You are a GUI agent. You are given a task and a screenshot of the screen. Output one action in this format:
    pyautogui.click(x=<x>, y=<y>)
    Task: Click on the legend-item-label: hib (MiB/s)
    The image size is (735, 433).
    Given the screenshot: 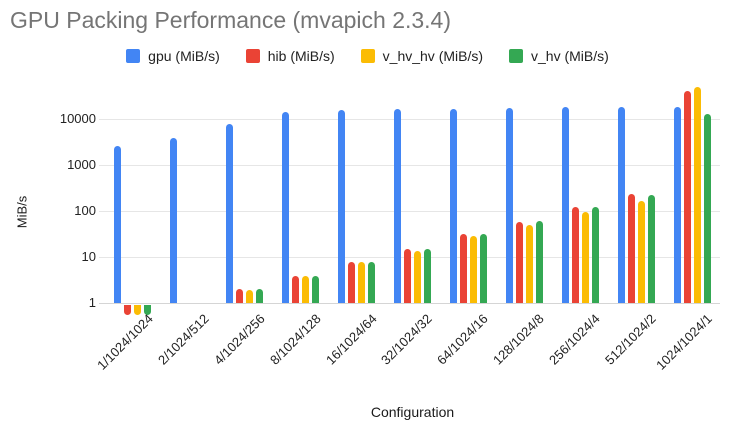 What is the action you would take?
    pyautogui.click(x=301, y=56)
    